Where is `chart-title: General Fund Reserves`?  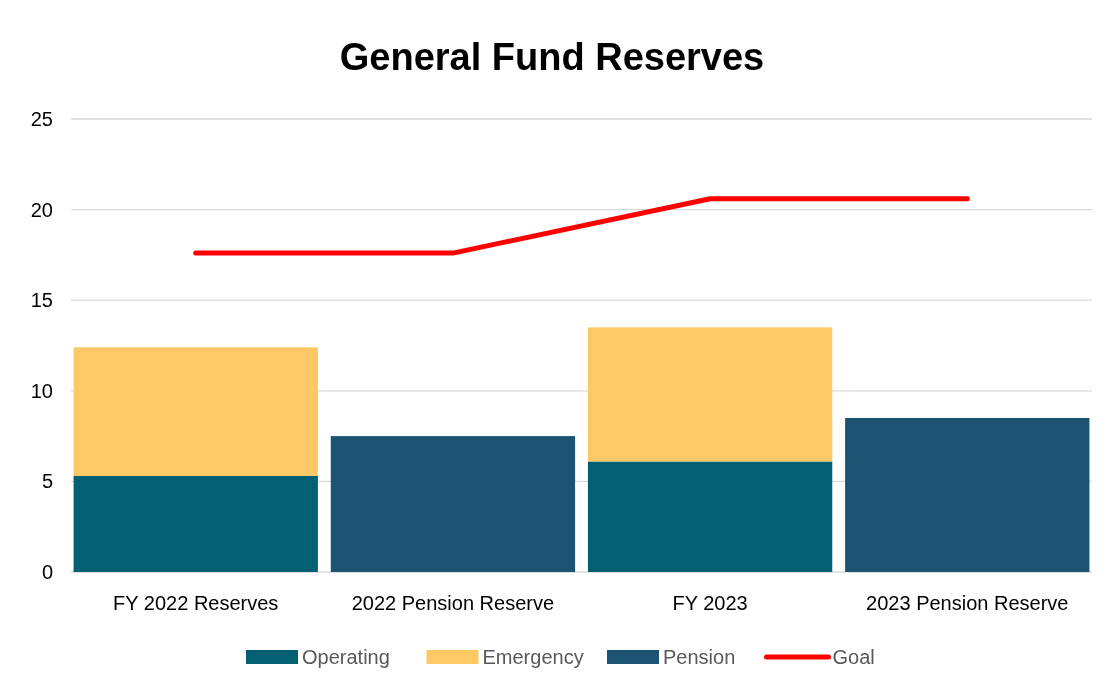 chart-title: General Fund Reserves is located at coordinates (552, 57).